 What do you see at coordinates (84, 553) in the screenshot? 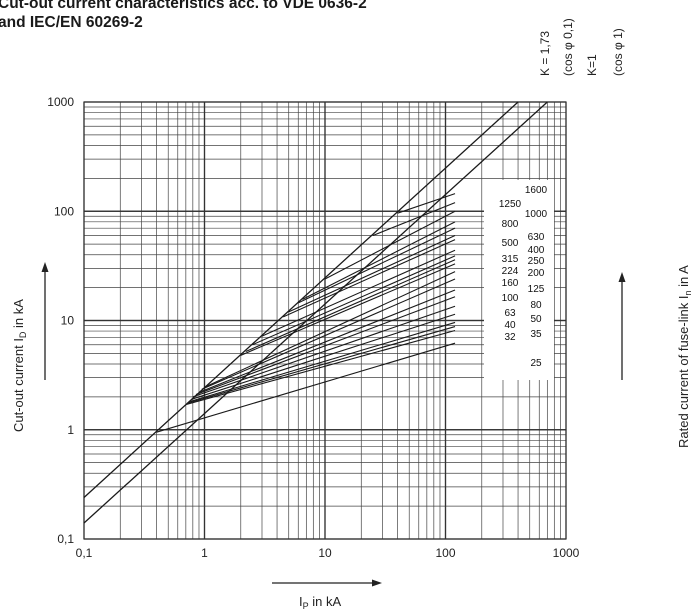
I see `x-tick-0,1: 0,1` at bounding box center [84, 553].